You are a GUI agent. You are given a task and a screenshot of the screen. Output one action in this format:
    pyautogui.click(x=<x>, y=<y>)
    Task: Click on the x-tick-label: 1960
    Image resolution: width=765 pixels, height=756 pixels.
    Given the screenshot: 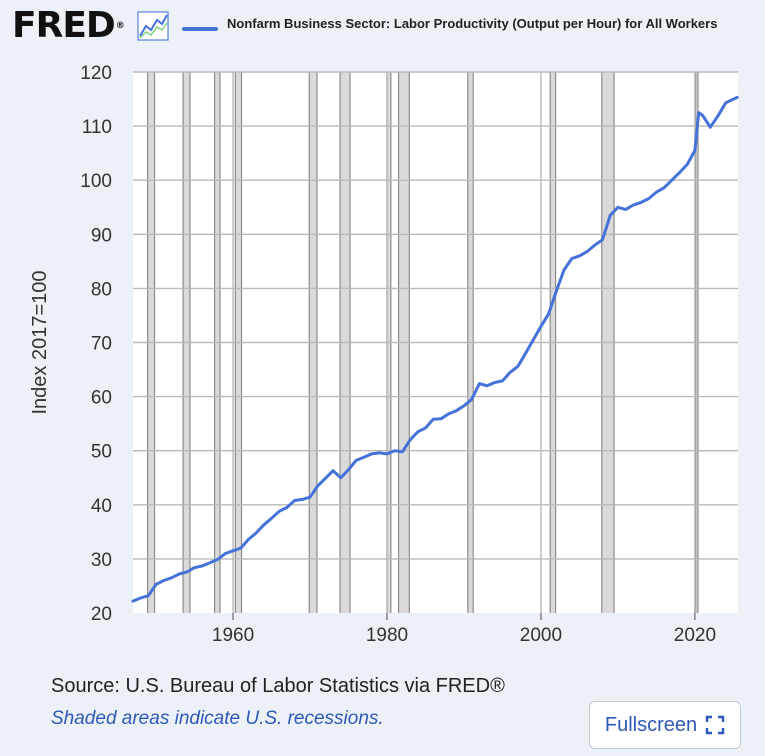 What is the action you would take?
    pyautogui.click(x=233, y=635)
    